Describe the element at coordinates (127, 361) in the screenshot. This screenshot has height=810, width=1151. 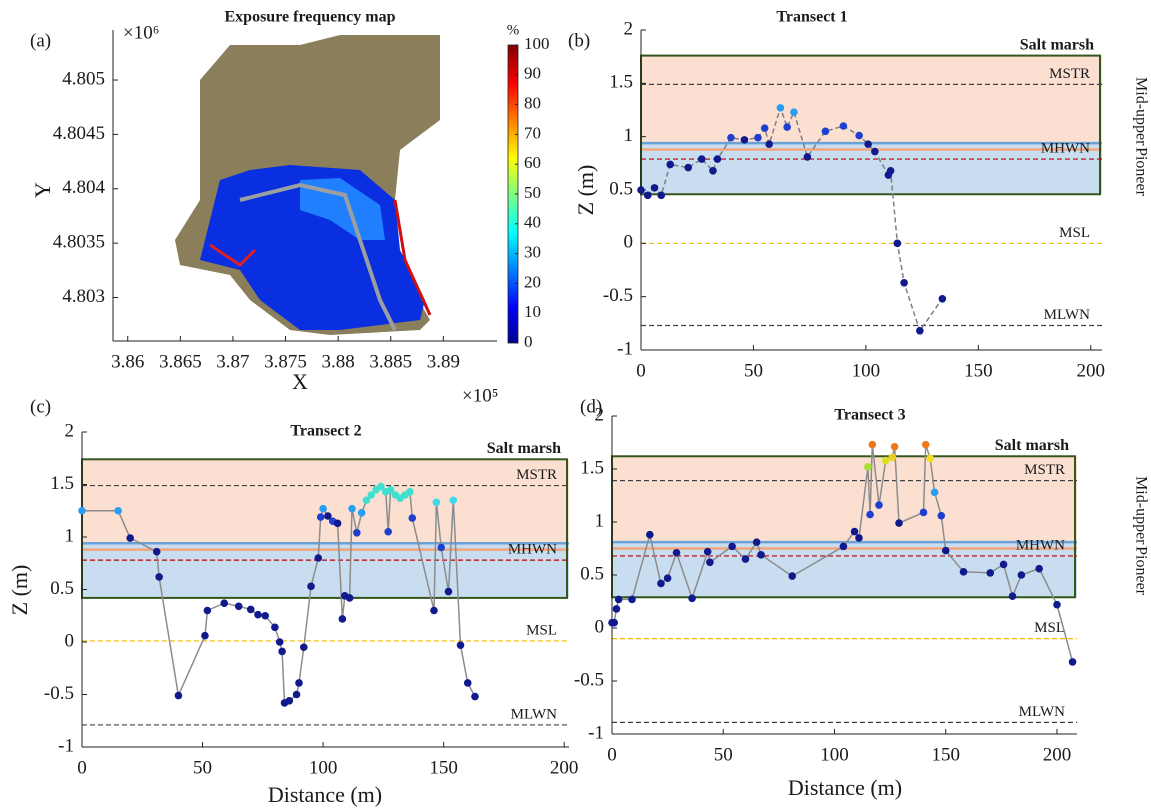
I see `x-tick-label: 3.86` at that location.